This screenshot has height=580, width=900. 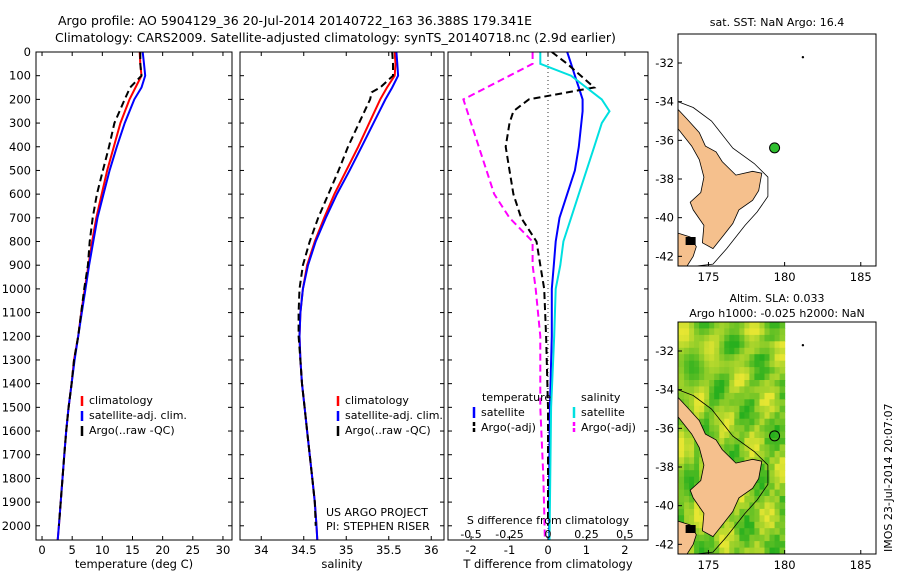 I want to click on y-tick-label: 2000, so click(x=16, y=526).